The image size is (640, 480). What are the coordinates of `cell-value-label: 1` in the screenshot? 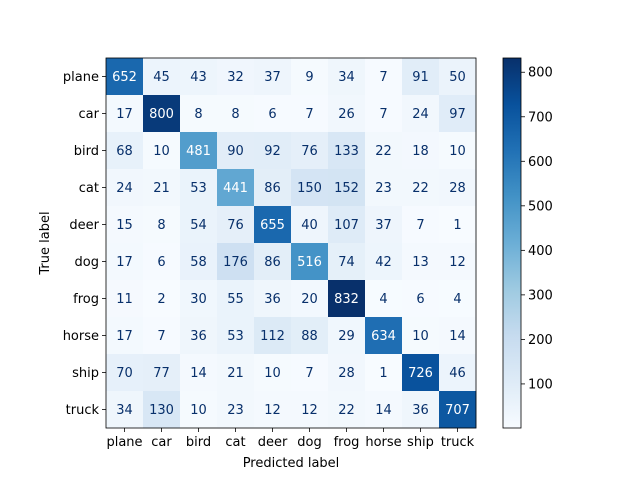 It's located at (457, 225).